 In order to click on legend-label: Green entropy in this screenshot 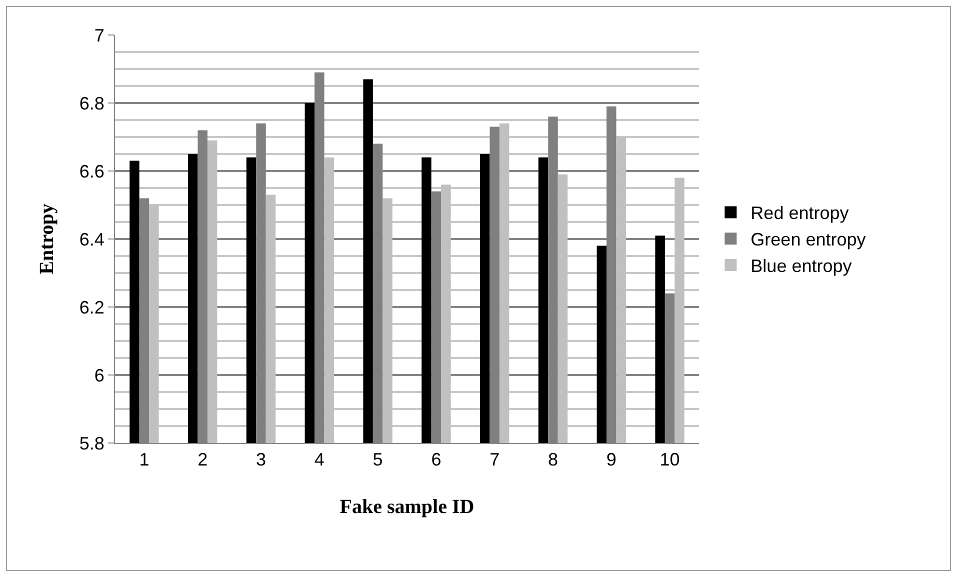, I will do `click(808, 240)`.